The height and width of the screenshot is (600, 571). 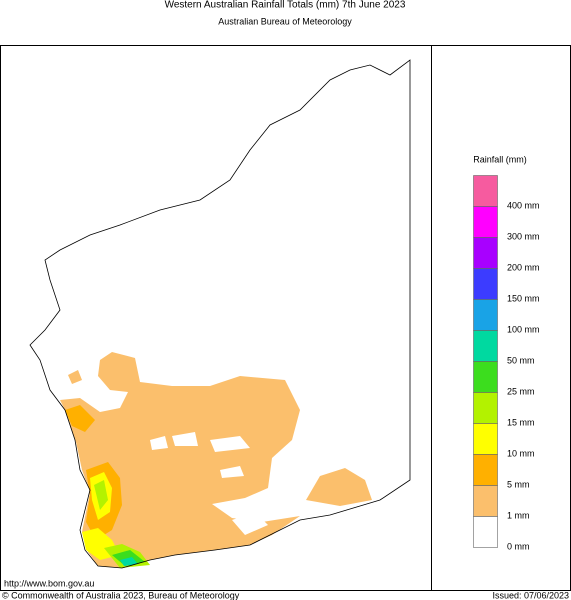 I want to click on legend-label: 10 mm, so click(x=521, y=453).